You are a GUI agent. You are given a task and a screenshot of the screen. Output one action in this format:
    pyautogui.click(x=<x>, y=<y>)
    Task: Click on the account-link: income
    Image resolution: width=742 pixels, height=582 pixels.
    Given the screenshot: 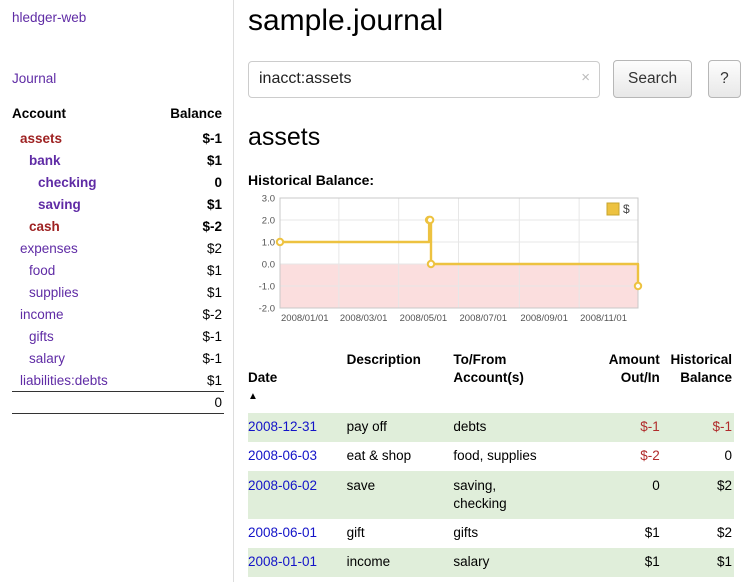 What is the action you would take?
    pyautogui.click(x=42, y=314)
    